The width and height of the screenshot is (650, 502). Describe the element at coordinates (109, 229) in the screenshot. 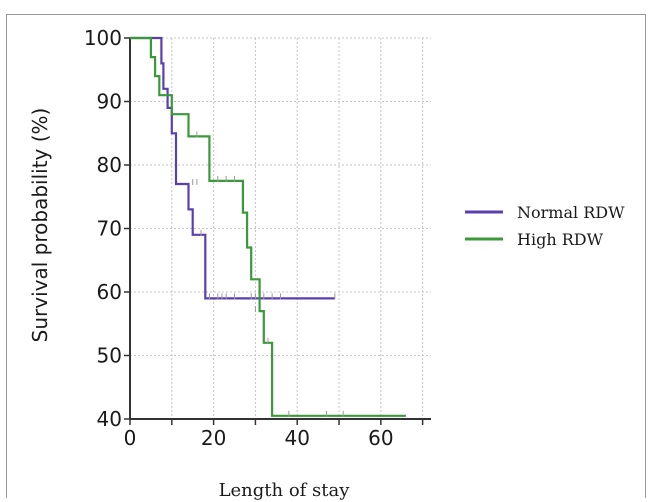

I see `y-tick-label-70: 70` at that location.